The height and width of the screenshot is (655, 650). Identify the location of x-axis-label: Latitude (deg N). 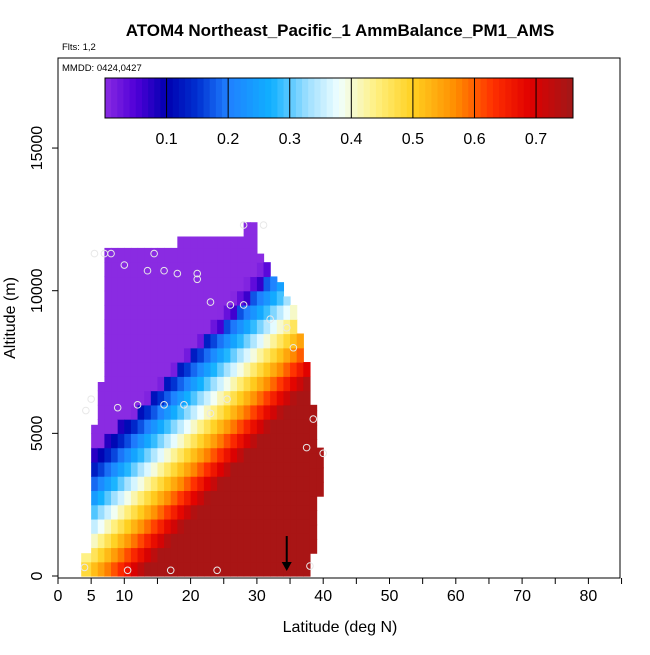
(340, 627).